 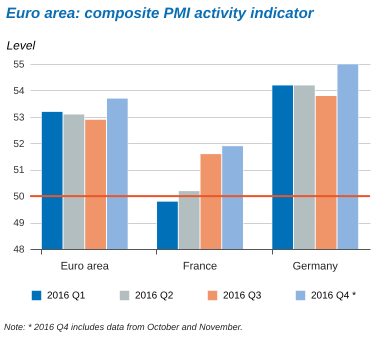 What do you see at coordinates (200, 266) in the screenshot?
I see `x-tick-label: France` at bounding box center [200, 266].